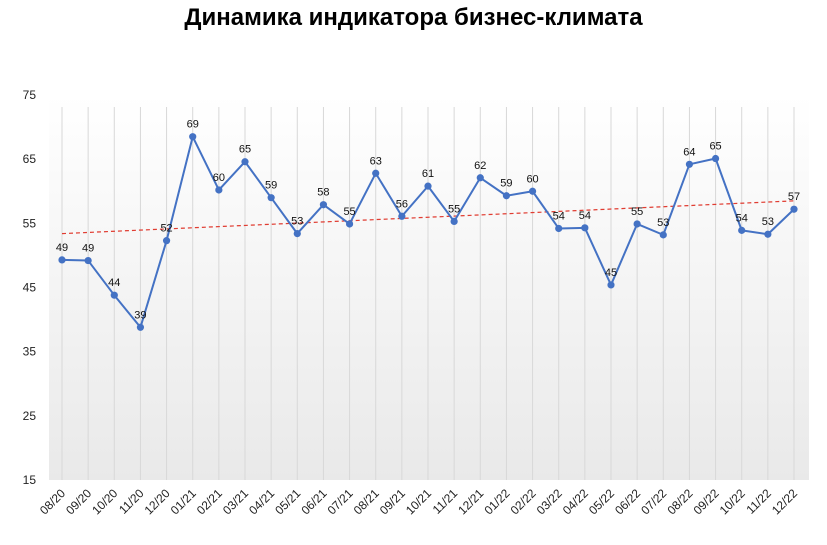 The height and width of the screenshot is (545, 827). I want to click on data-label: 52, so click(166, 229).